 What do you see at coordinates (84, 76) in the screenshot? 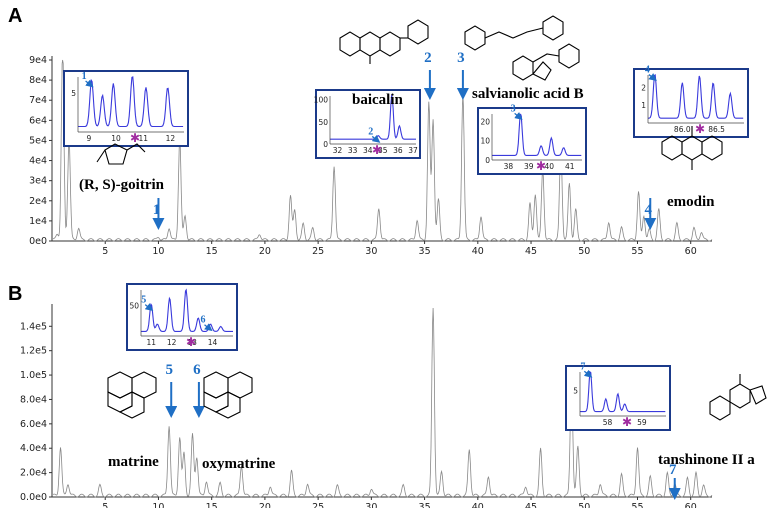
I see `inset-peak-number: 1` at bounding box center [84, 76].